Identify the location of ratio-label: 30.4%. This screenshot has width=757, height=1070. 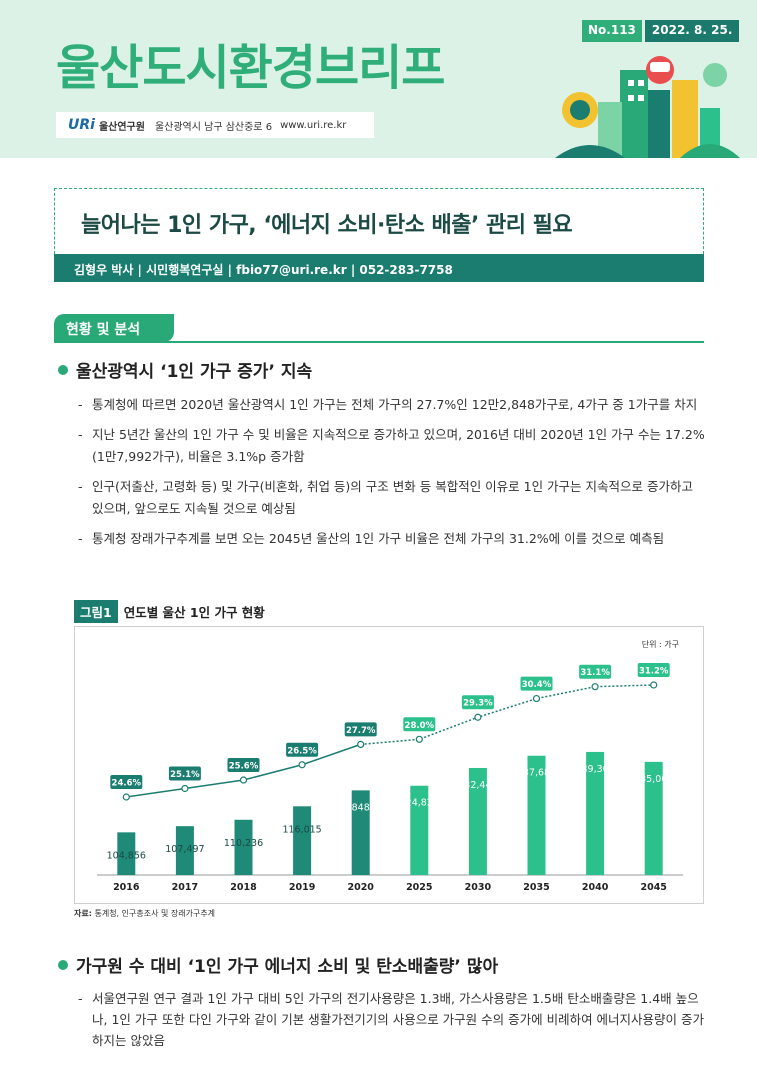
(537, 685).